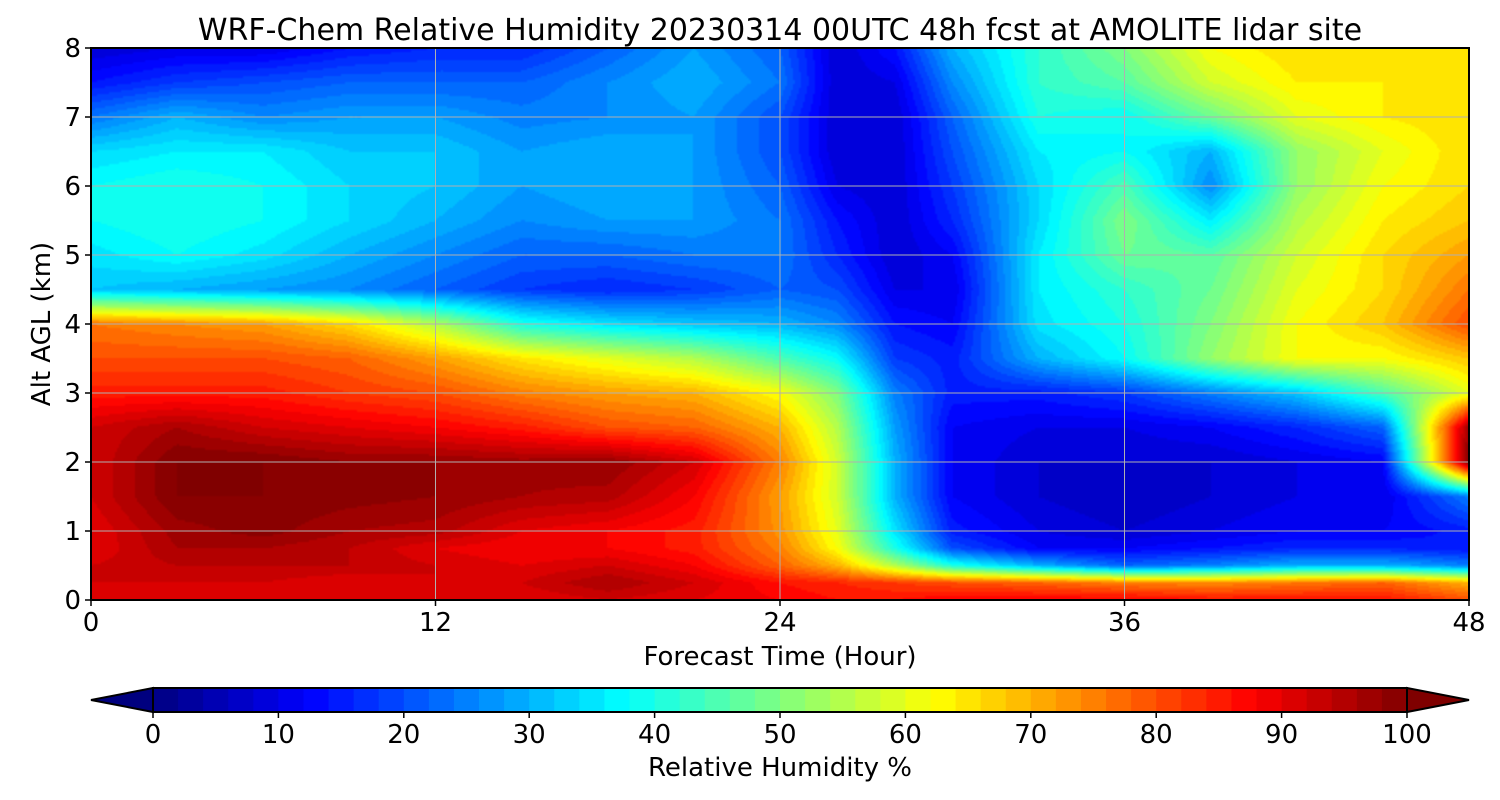 The image size is (1500, 800). What do you see at coordinates (1156, 735) in the screenshot?
I see `colorbar-tick-label: 80` at bounding box center [1156, 735].